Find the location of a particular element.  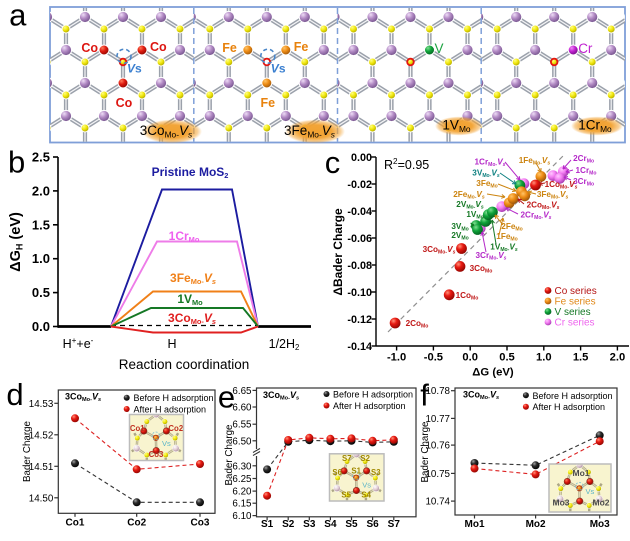

svg-text: 6.25 is located at coordinates (242, 479).